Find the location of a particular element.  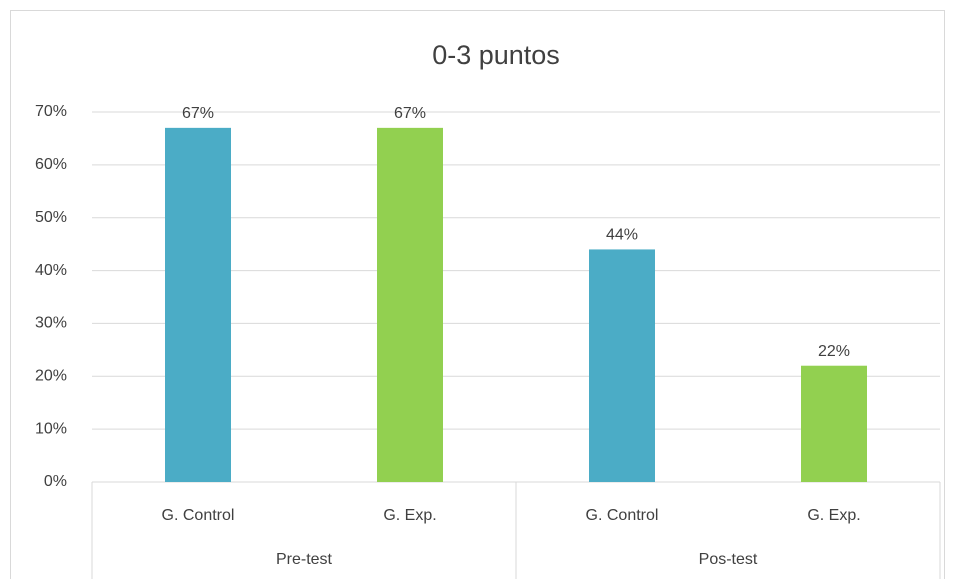

y-tick-label: 40% is located at coordinates (51, 270).